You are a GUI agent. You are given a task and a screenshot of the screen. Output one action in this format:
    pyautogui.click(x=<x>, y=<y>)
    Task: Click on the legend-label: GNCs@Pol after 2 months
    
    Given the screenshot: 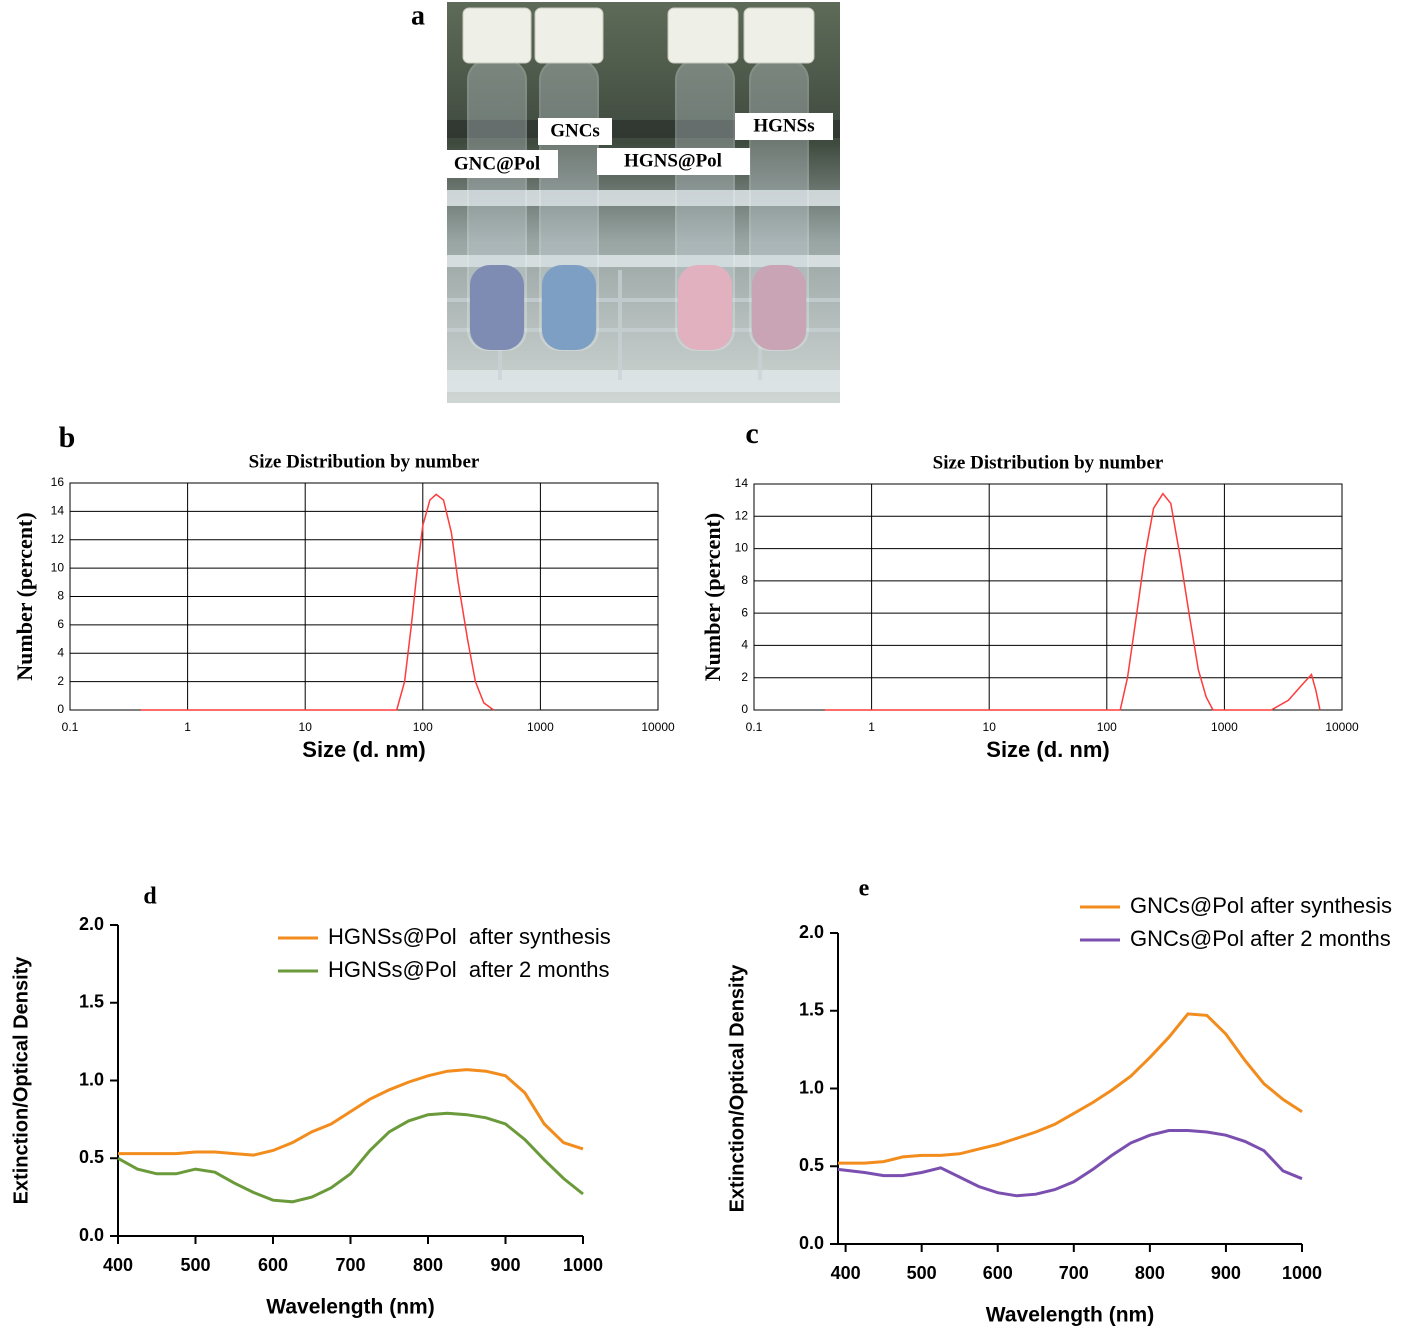 What is the action you would take?
    pyautogui.click(x=1260, y=938)
    